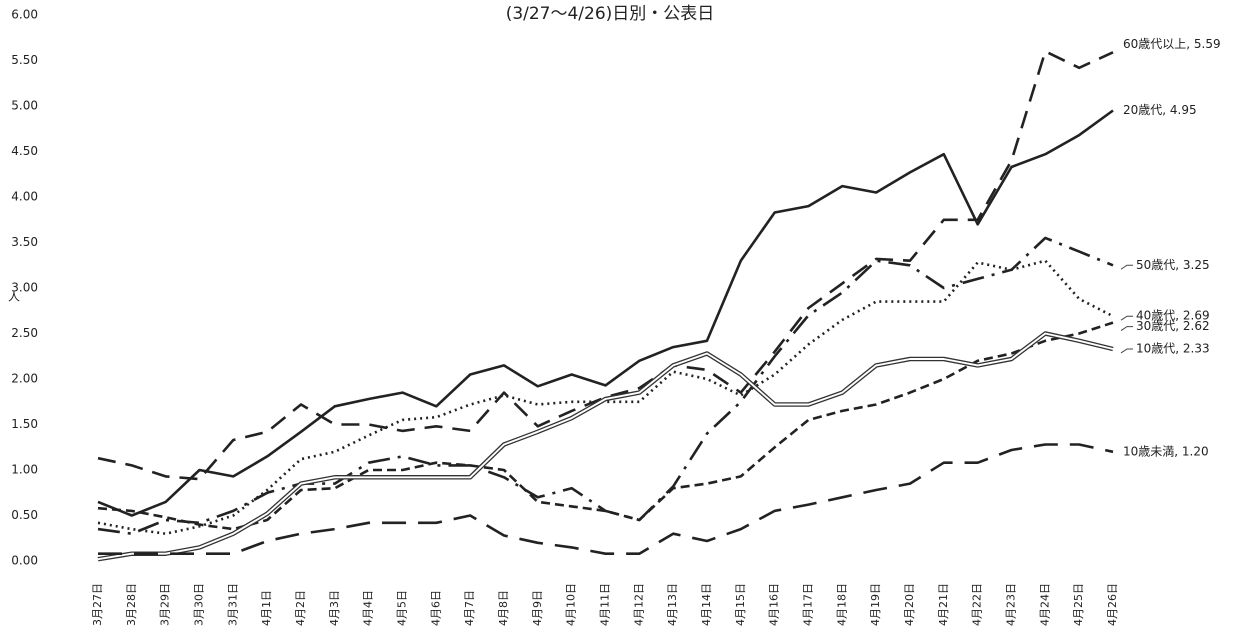 The height and width of the screenshot is (629, 1243). I want to click on x-tick-label: 4月12日, so click(638, 604).